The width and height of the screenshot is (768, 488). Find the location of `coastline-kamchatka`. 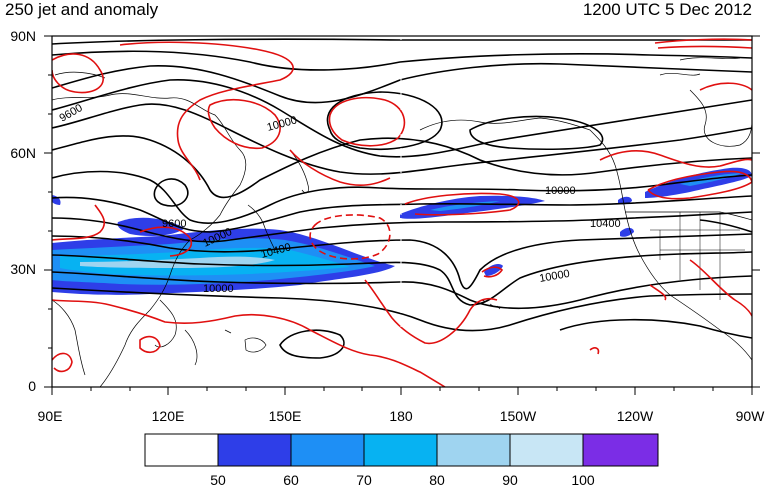

coastline-kamchatka is located at coordinates (299, 171).